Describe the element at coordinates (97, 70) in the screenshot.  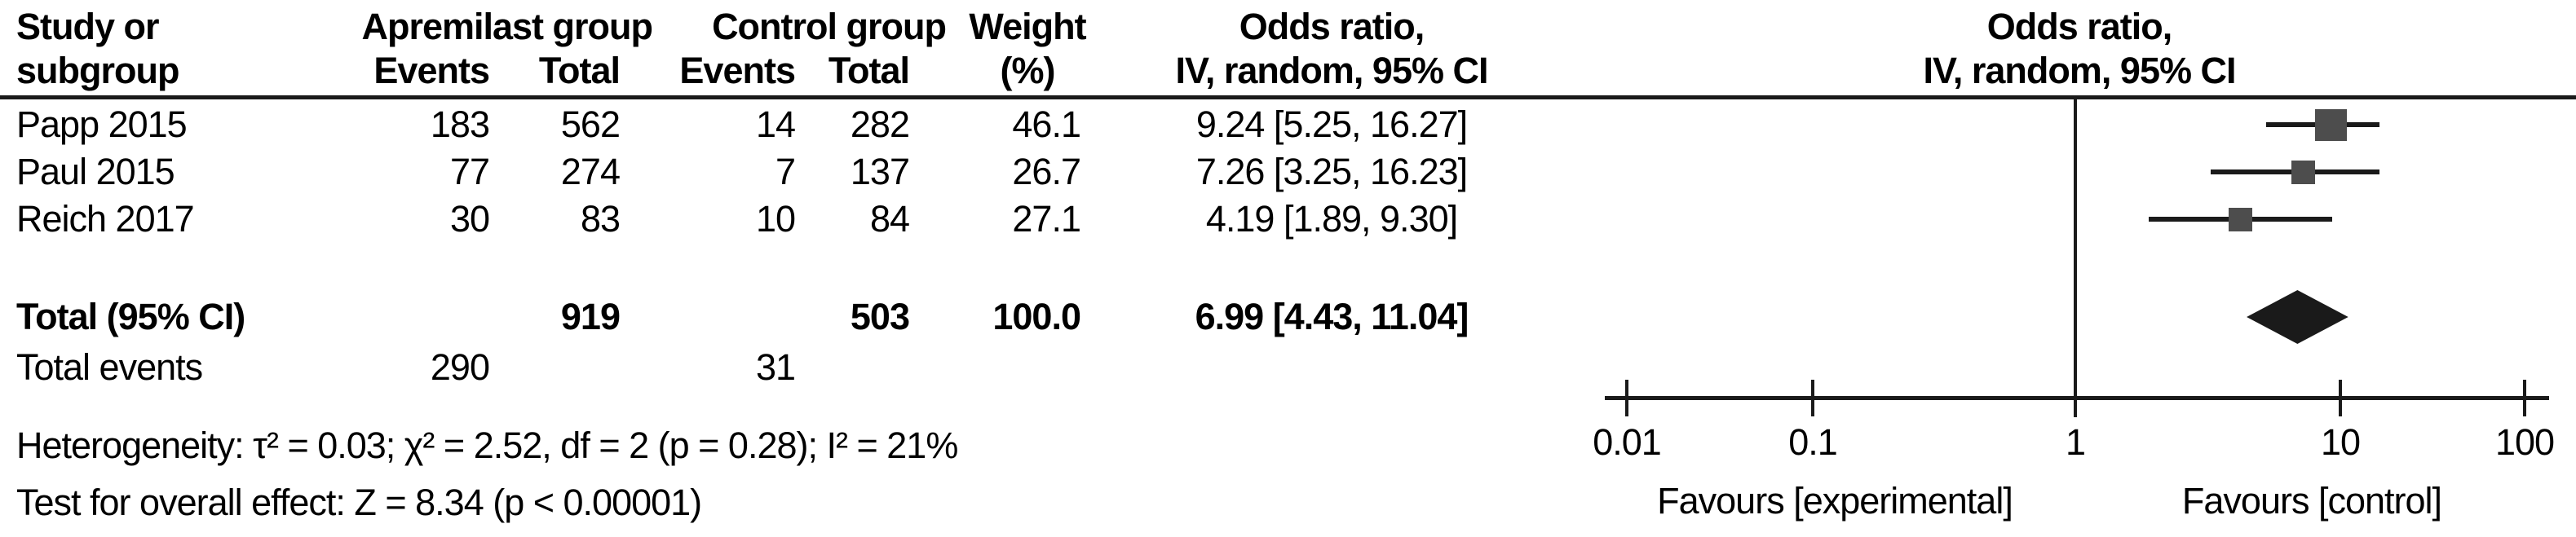
I see `header-study-line2: subgroup` at that location.